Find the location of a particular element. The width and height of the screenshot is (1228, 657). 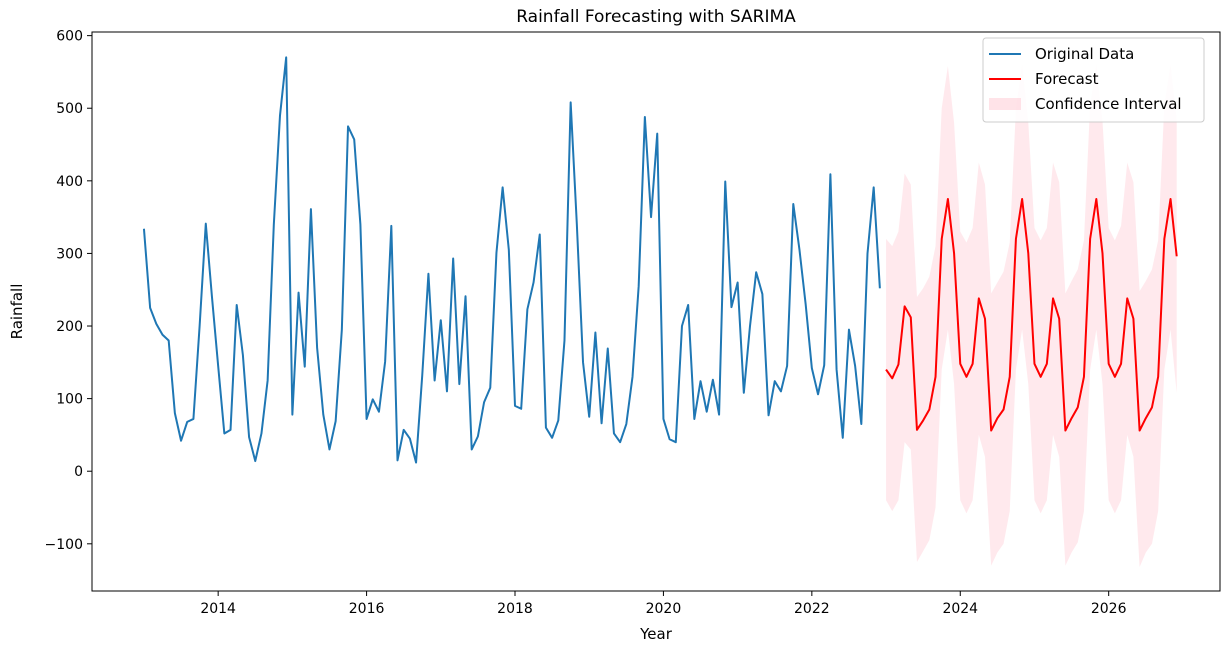

y-axis-ticks: −100 0 100 200 300 400 500 600 is located at coordinates (68, 291).